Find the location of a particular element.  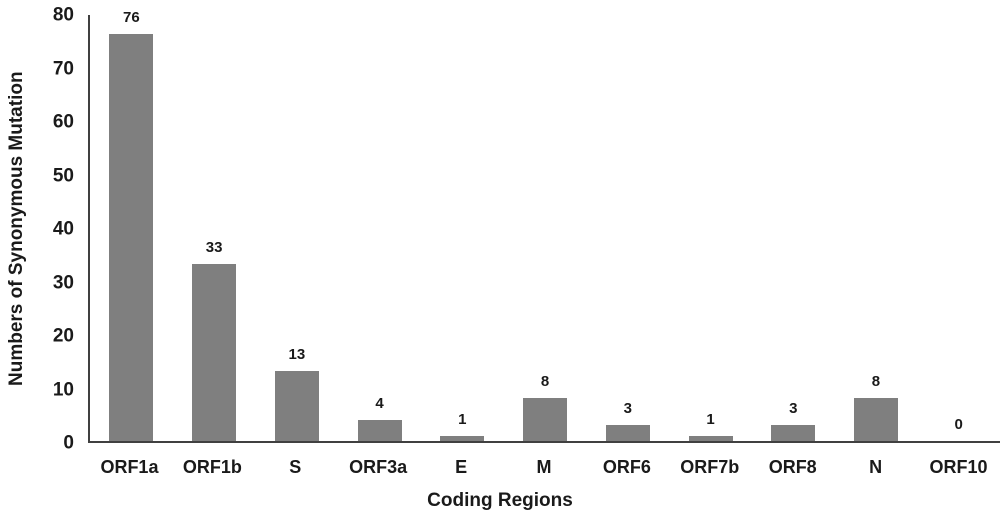

bar-value-label: 76 is located at coordinates (131, 18).